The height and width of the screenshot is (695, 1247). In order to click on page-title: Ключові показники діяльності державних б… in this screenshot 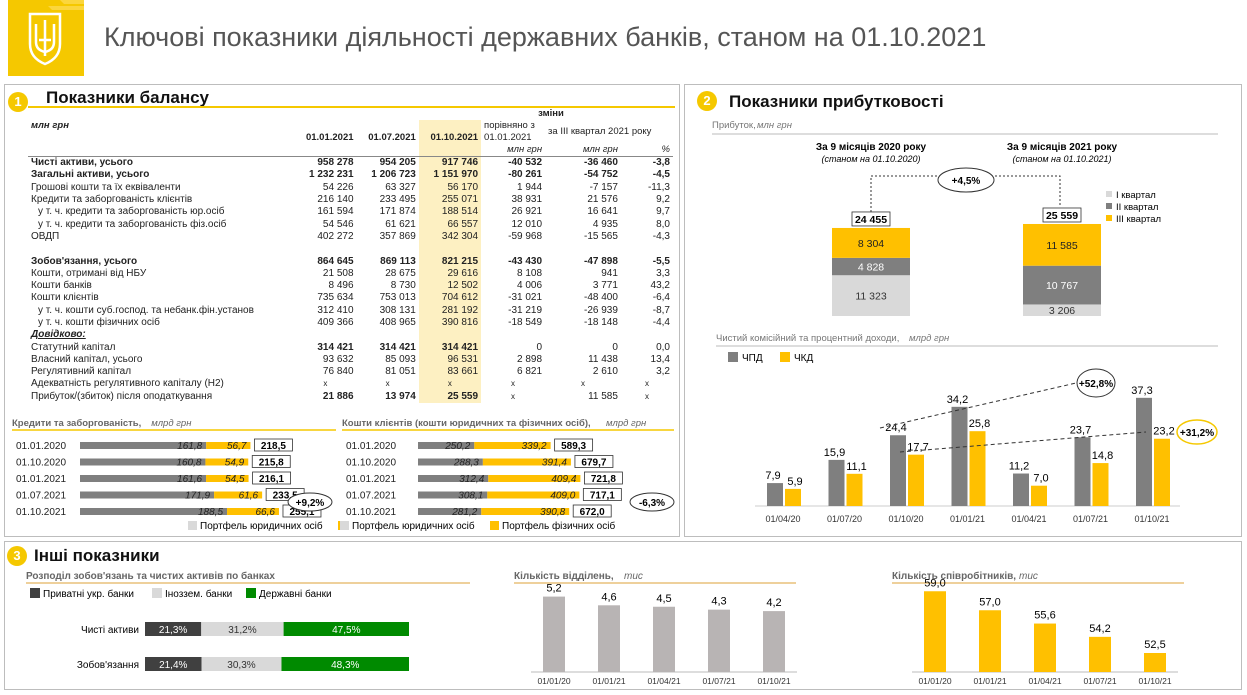, I will do `click(545, 37)`.